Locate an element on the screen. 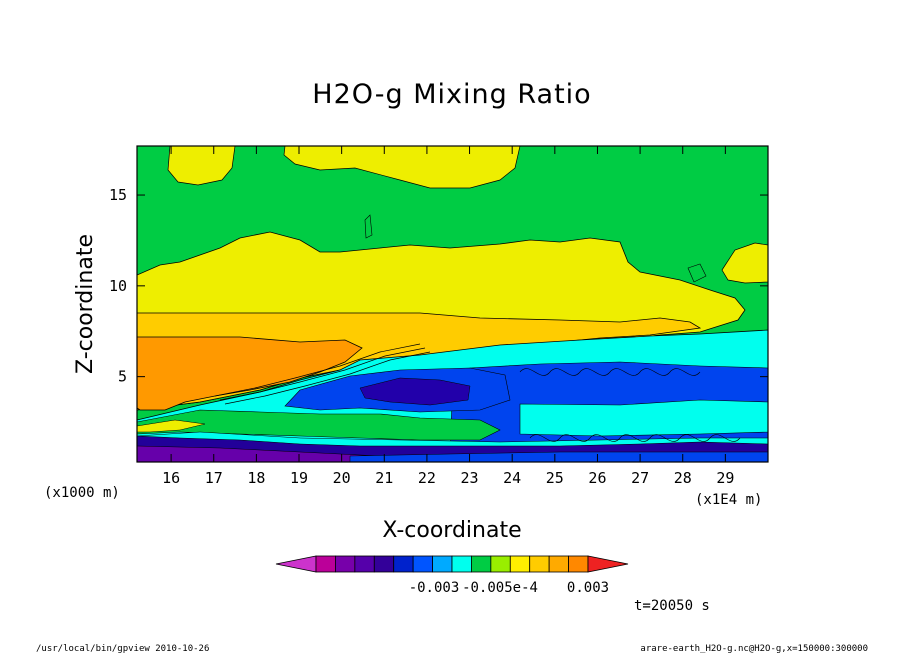 This screenshot has width=904, height=654. x-tick-label: 16 is located at coordinates (171, 478).